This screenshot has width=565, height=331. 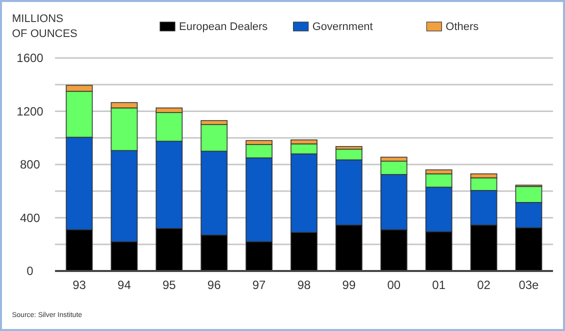 I want to click on x-tick-label: 97, so click(x=259, y=285).